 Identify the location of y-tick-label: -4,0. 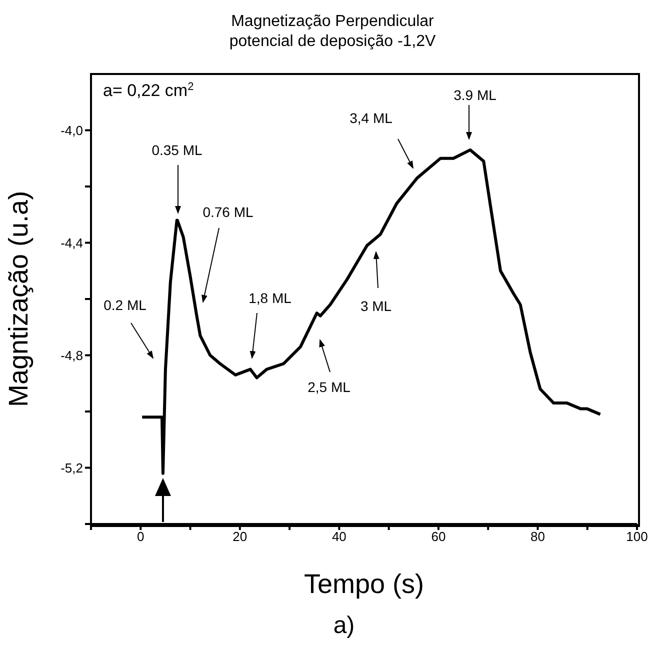
(71, 130).